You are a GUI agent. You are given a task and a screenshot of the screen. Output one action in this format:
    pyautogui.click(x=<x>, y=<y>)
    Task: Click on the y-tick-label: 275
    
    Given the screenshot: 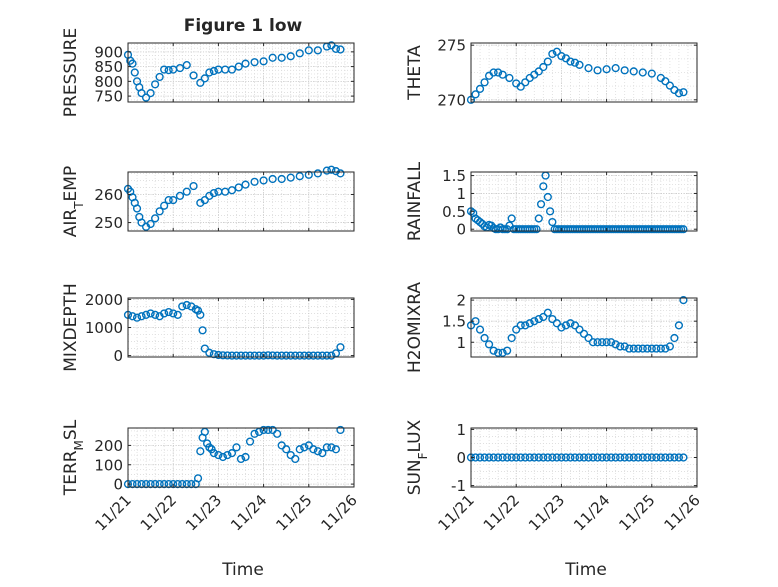 What is the action you would take?
    pyautogui.click(x=451, y=46)
    